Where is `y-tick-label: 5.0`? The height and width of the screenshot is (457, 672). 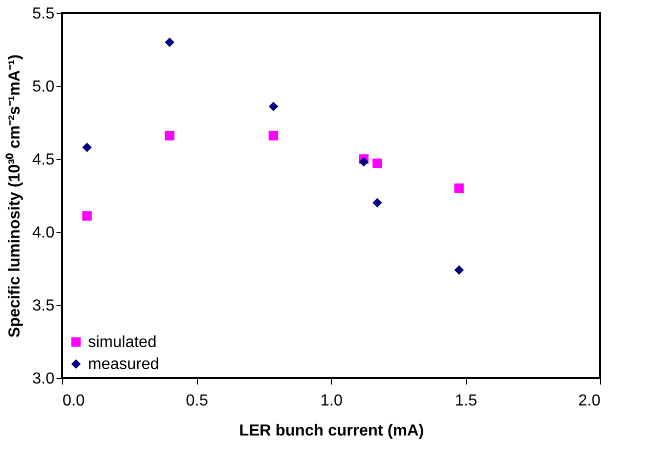
y-tick-label: 5.0 is located at coordinates (43, 87).